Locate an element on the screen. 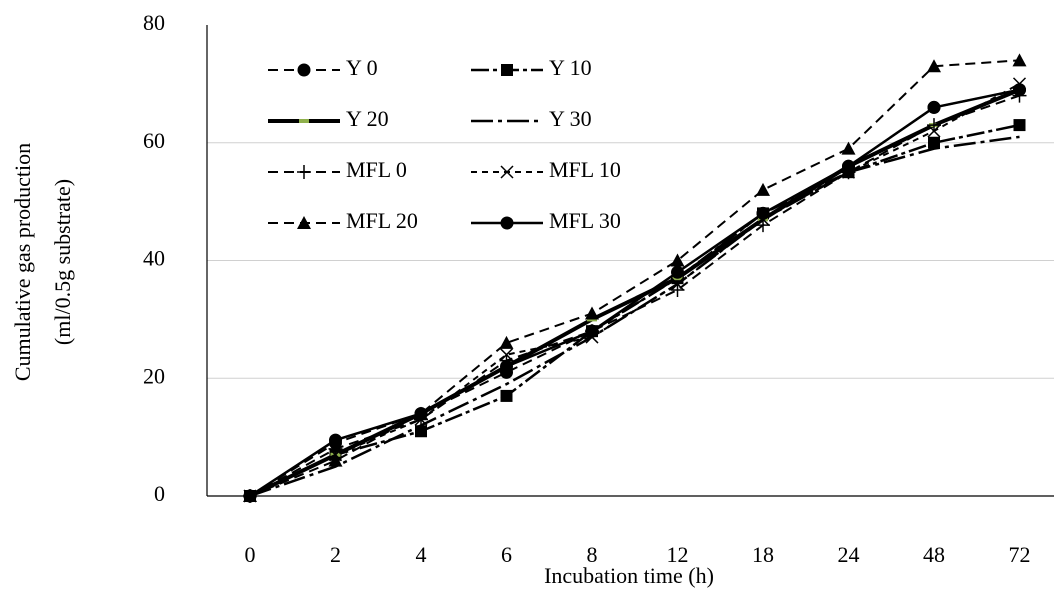  legend-label: MFL 10 is located at coordinates (585, 169).